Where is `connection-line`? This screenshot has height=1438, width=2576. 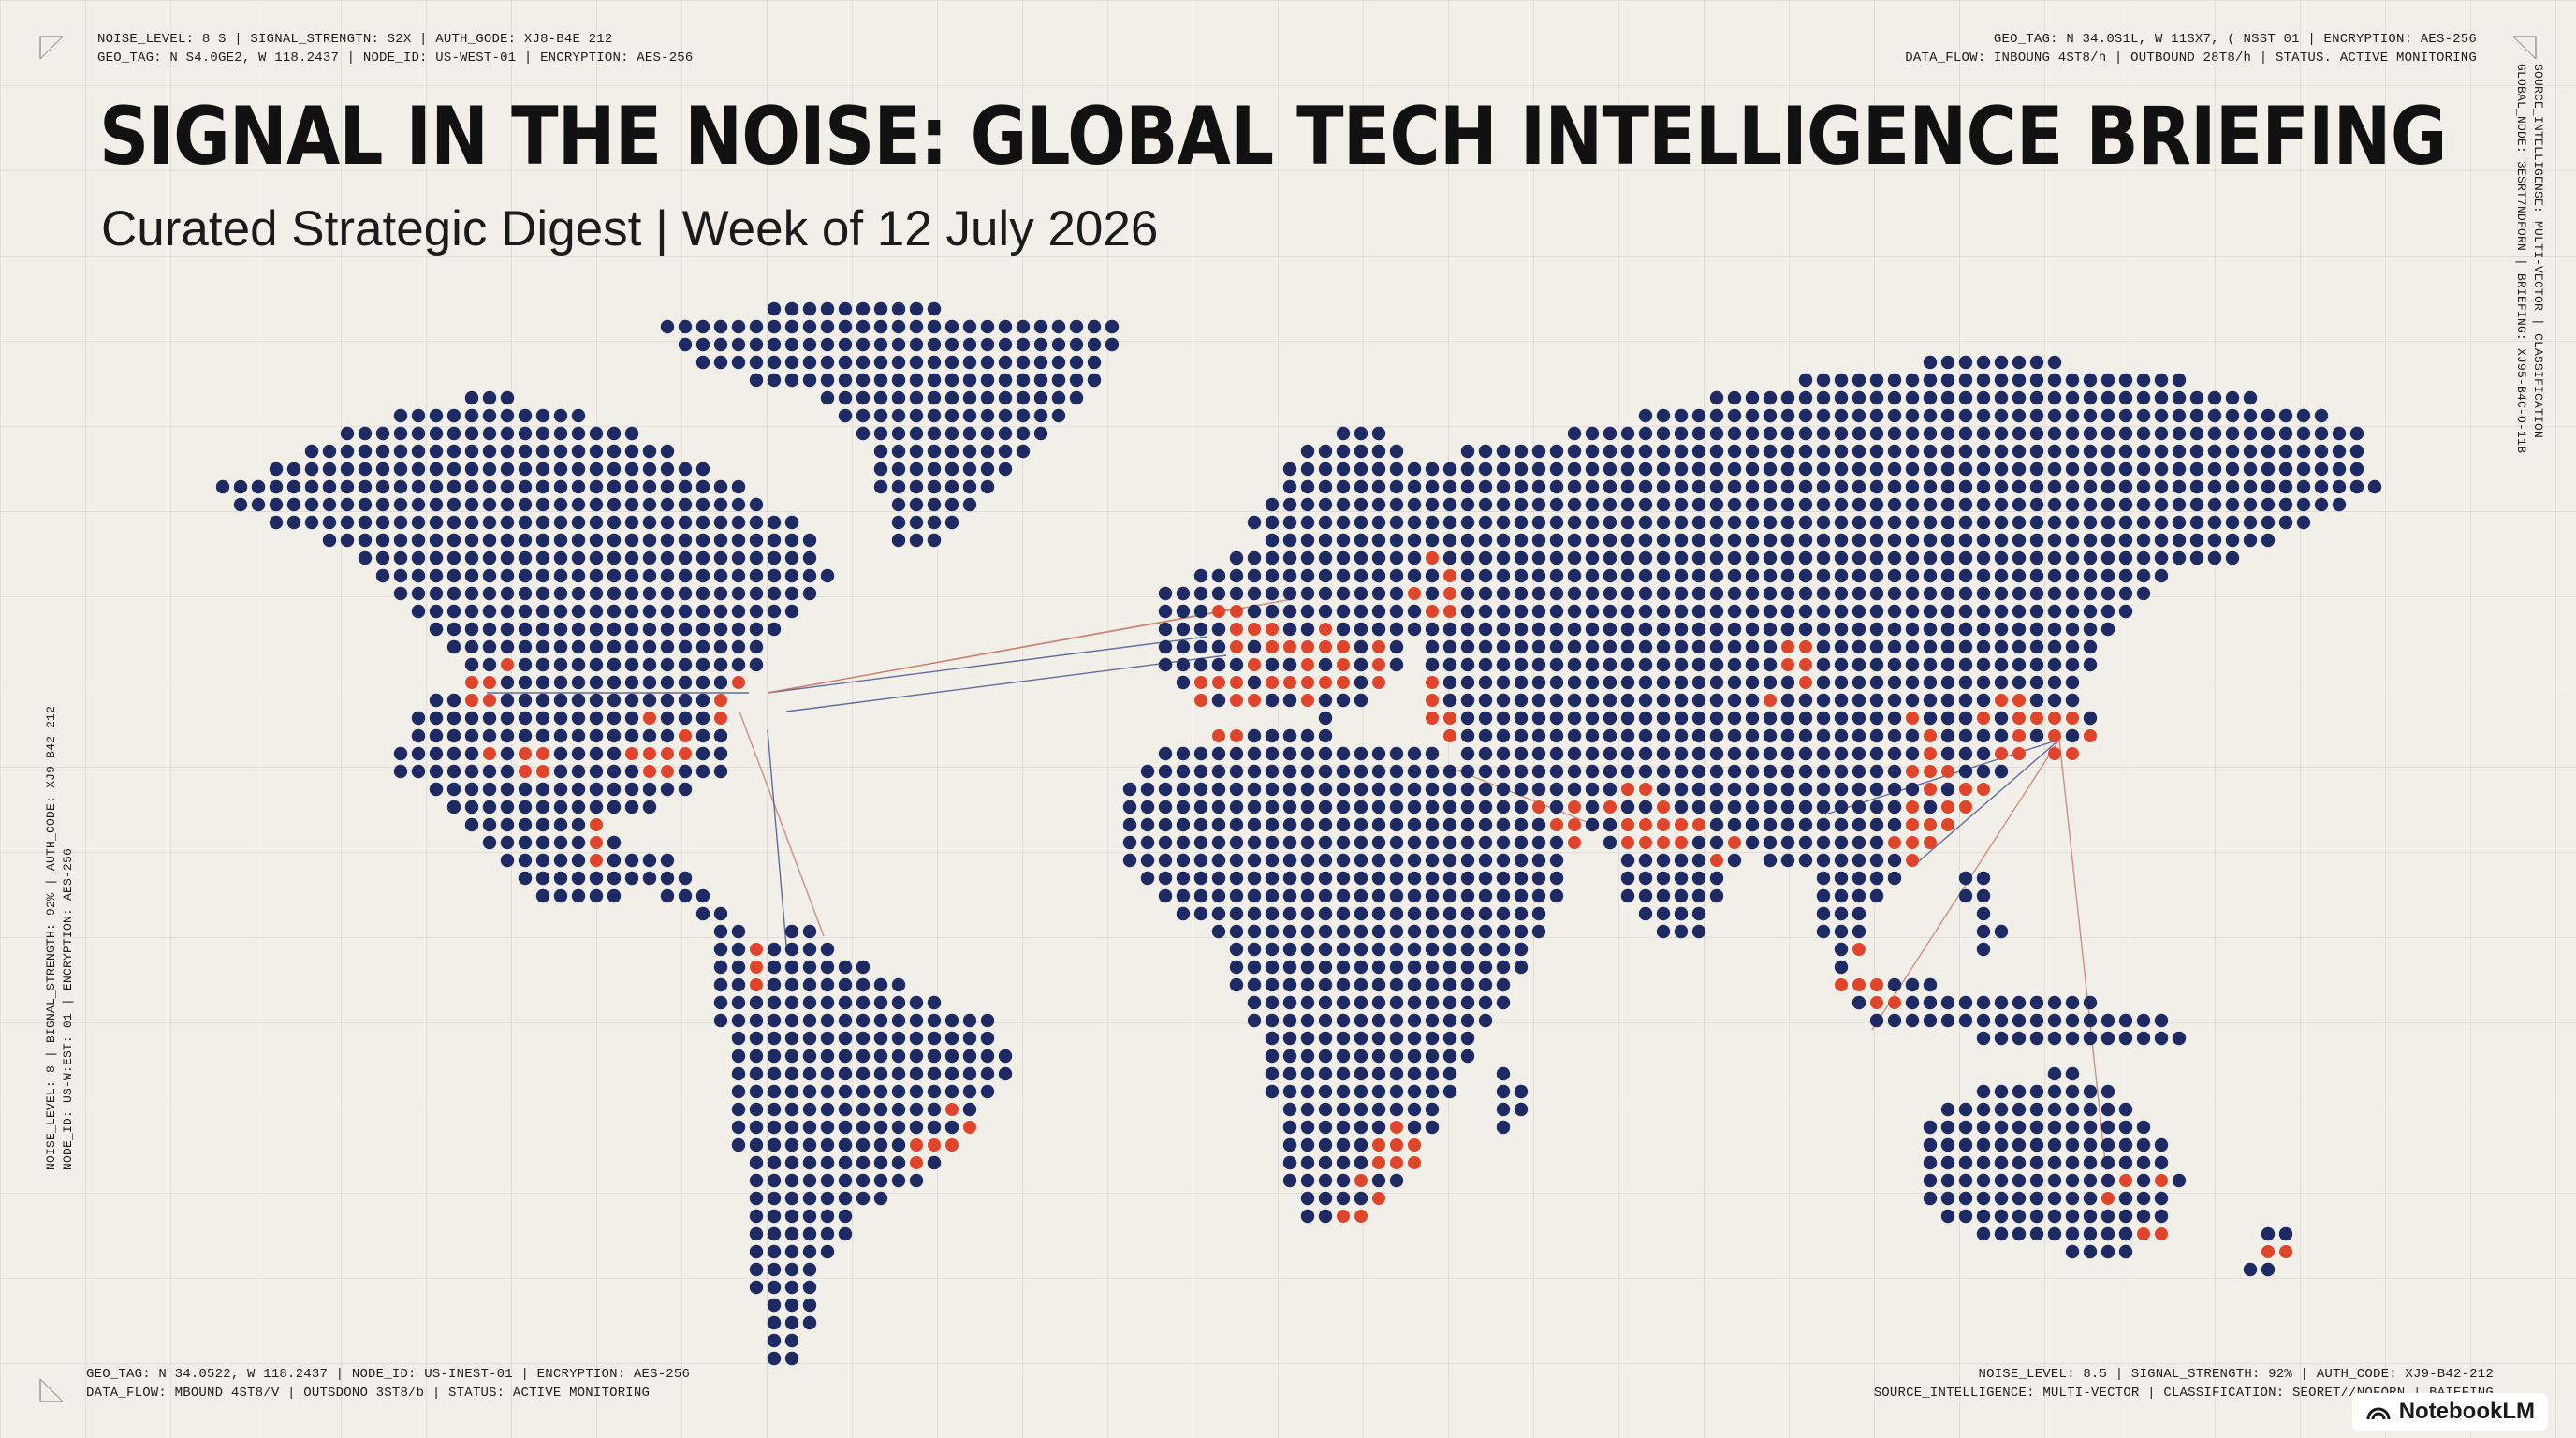 connection-line is located at coordinates (777, 837).